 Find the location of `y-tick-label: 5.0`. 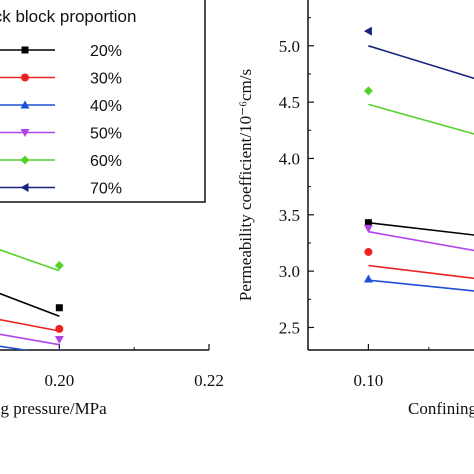

y-tick-label: 5.0 is located at coordinates (289, 46).